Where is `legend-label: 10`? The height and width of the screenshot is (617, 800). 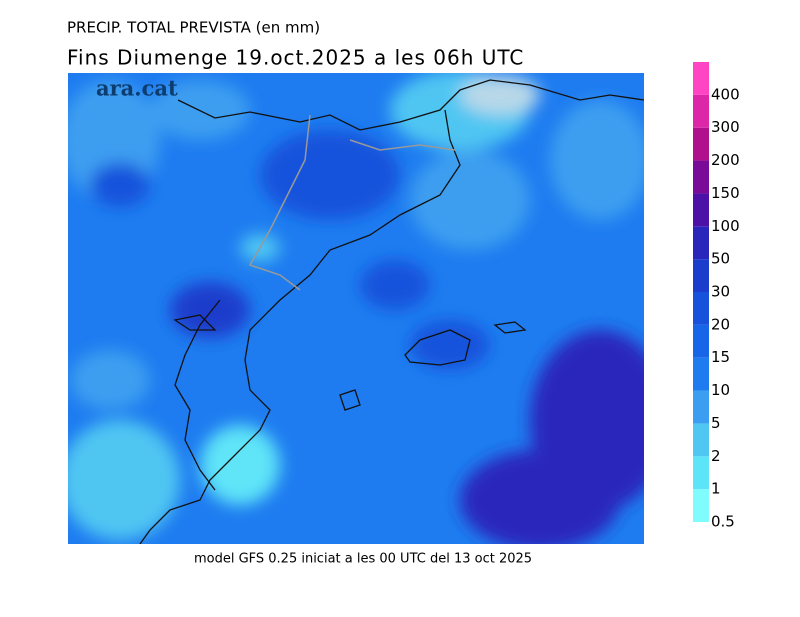
legend-label: 10 is located at coordinates (720, 390).